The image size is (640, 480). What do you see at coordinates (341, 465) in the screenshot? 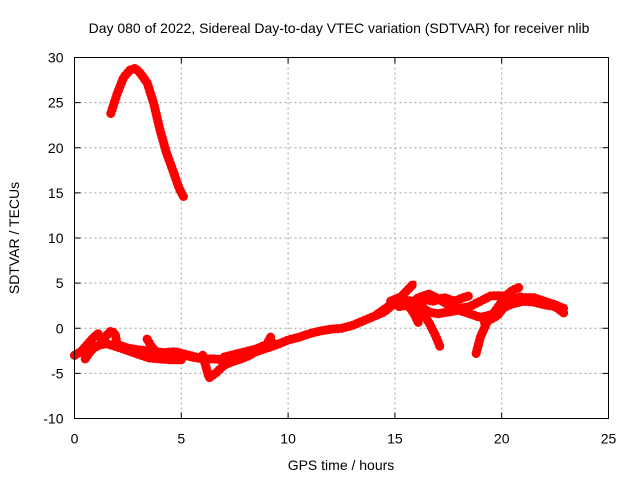
I see `x-axis-label: GPS time / hours` at bounding box center [341, 465].